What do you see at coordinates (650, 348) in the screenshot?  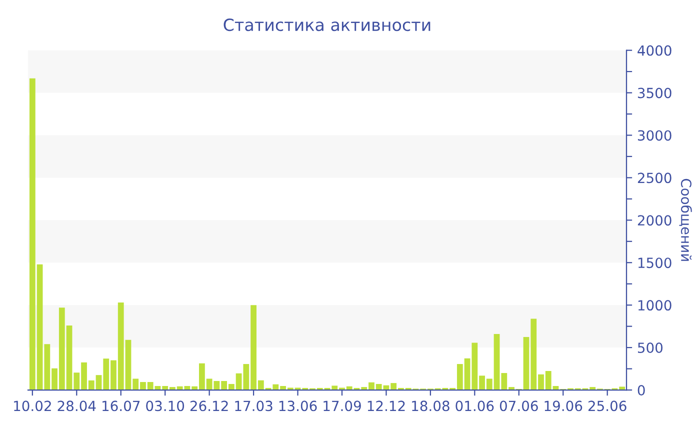 I see `y-tick-label: 500` at bounding box center [650, 348].